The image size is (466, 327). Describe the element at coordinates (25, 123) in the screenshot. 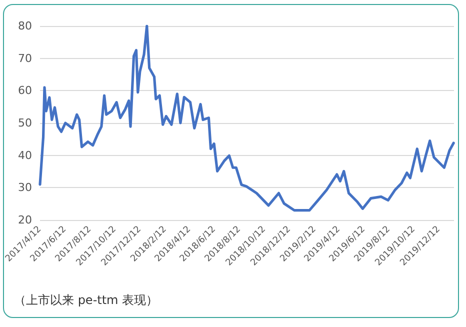

I see `y-tick-label: 50` at that location.